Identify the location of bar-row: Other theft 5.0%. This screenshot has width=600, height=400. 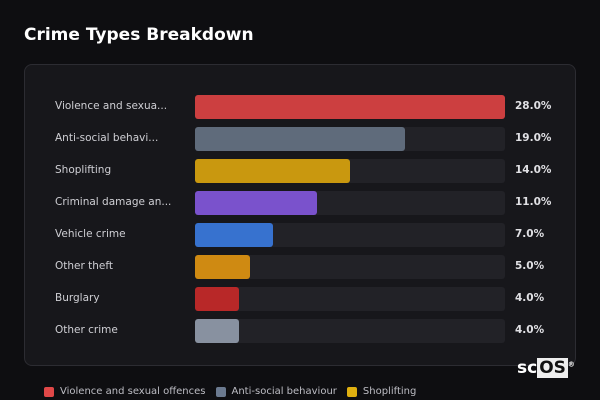
(301, 267).